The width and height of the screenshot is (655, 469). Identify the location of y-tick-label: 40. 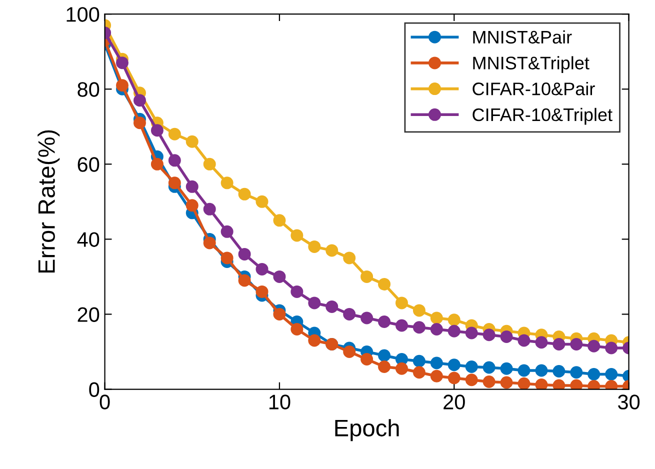
(88, 239).